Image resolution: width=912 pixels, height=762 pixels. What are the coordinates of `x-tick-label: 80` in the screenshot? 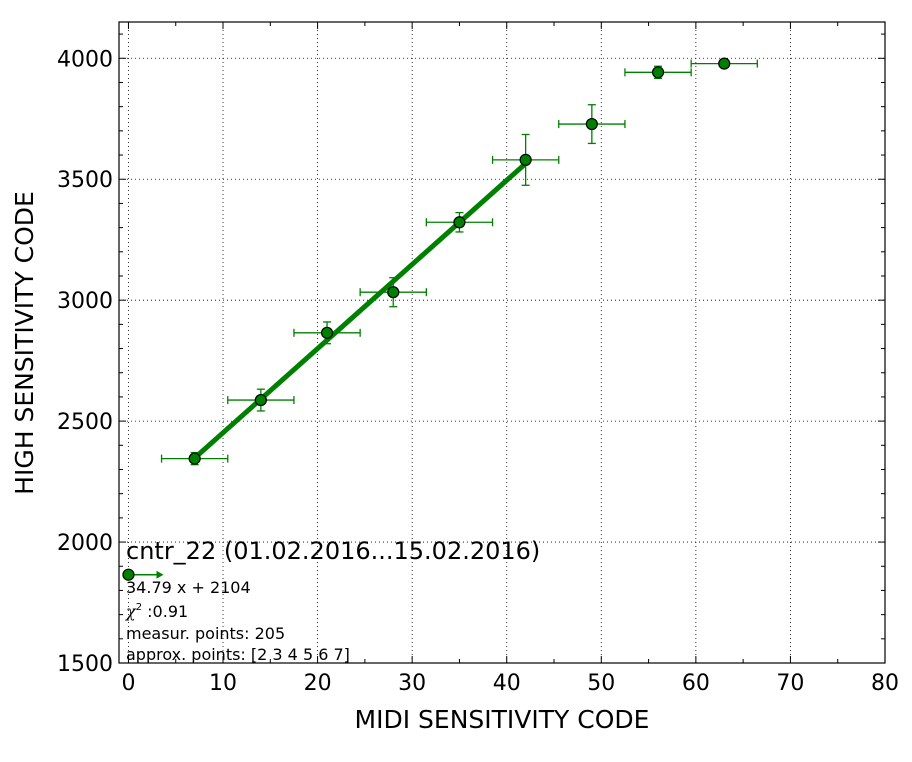 It's located at (885, 683).